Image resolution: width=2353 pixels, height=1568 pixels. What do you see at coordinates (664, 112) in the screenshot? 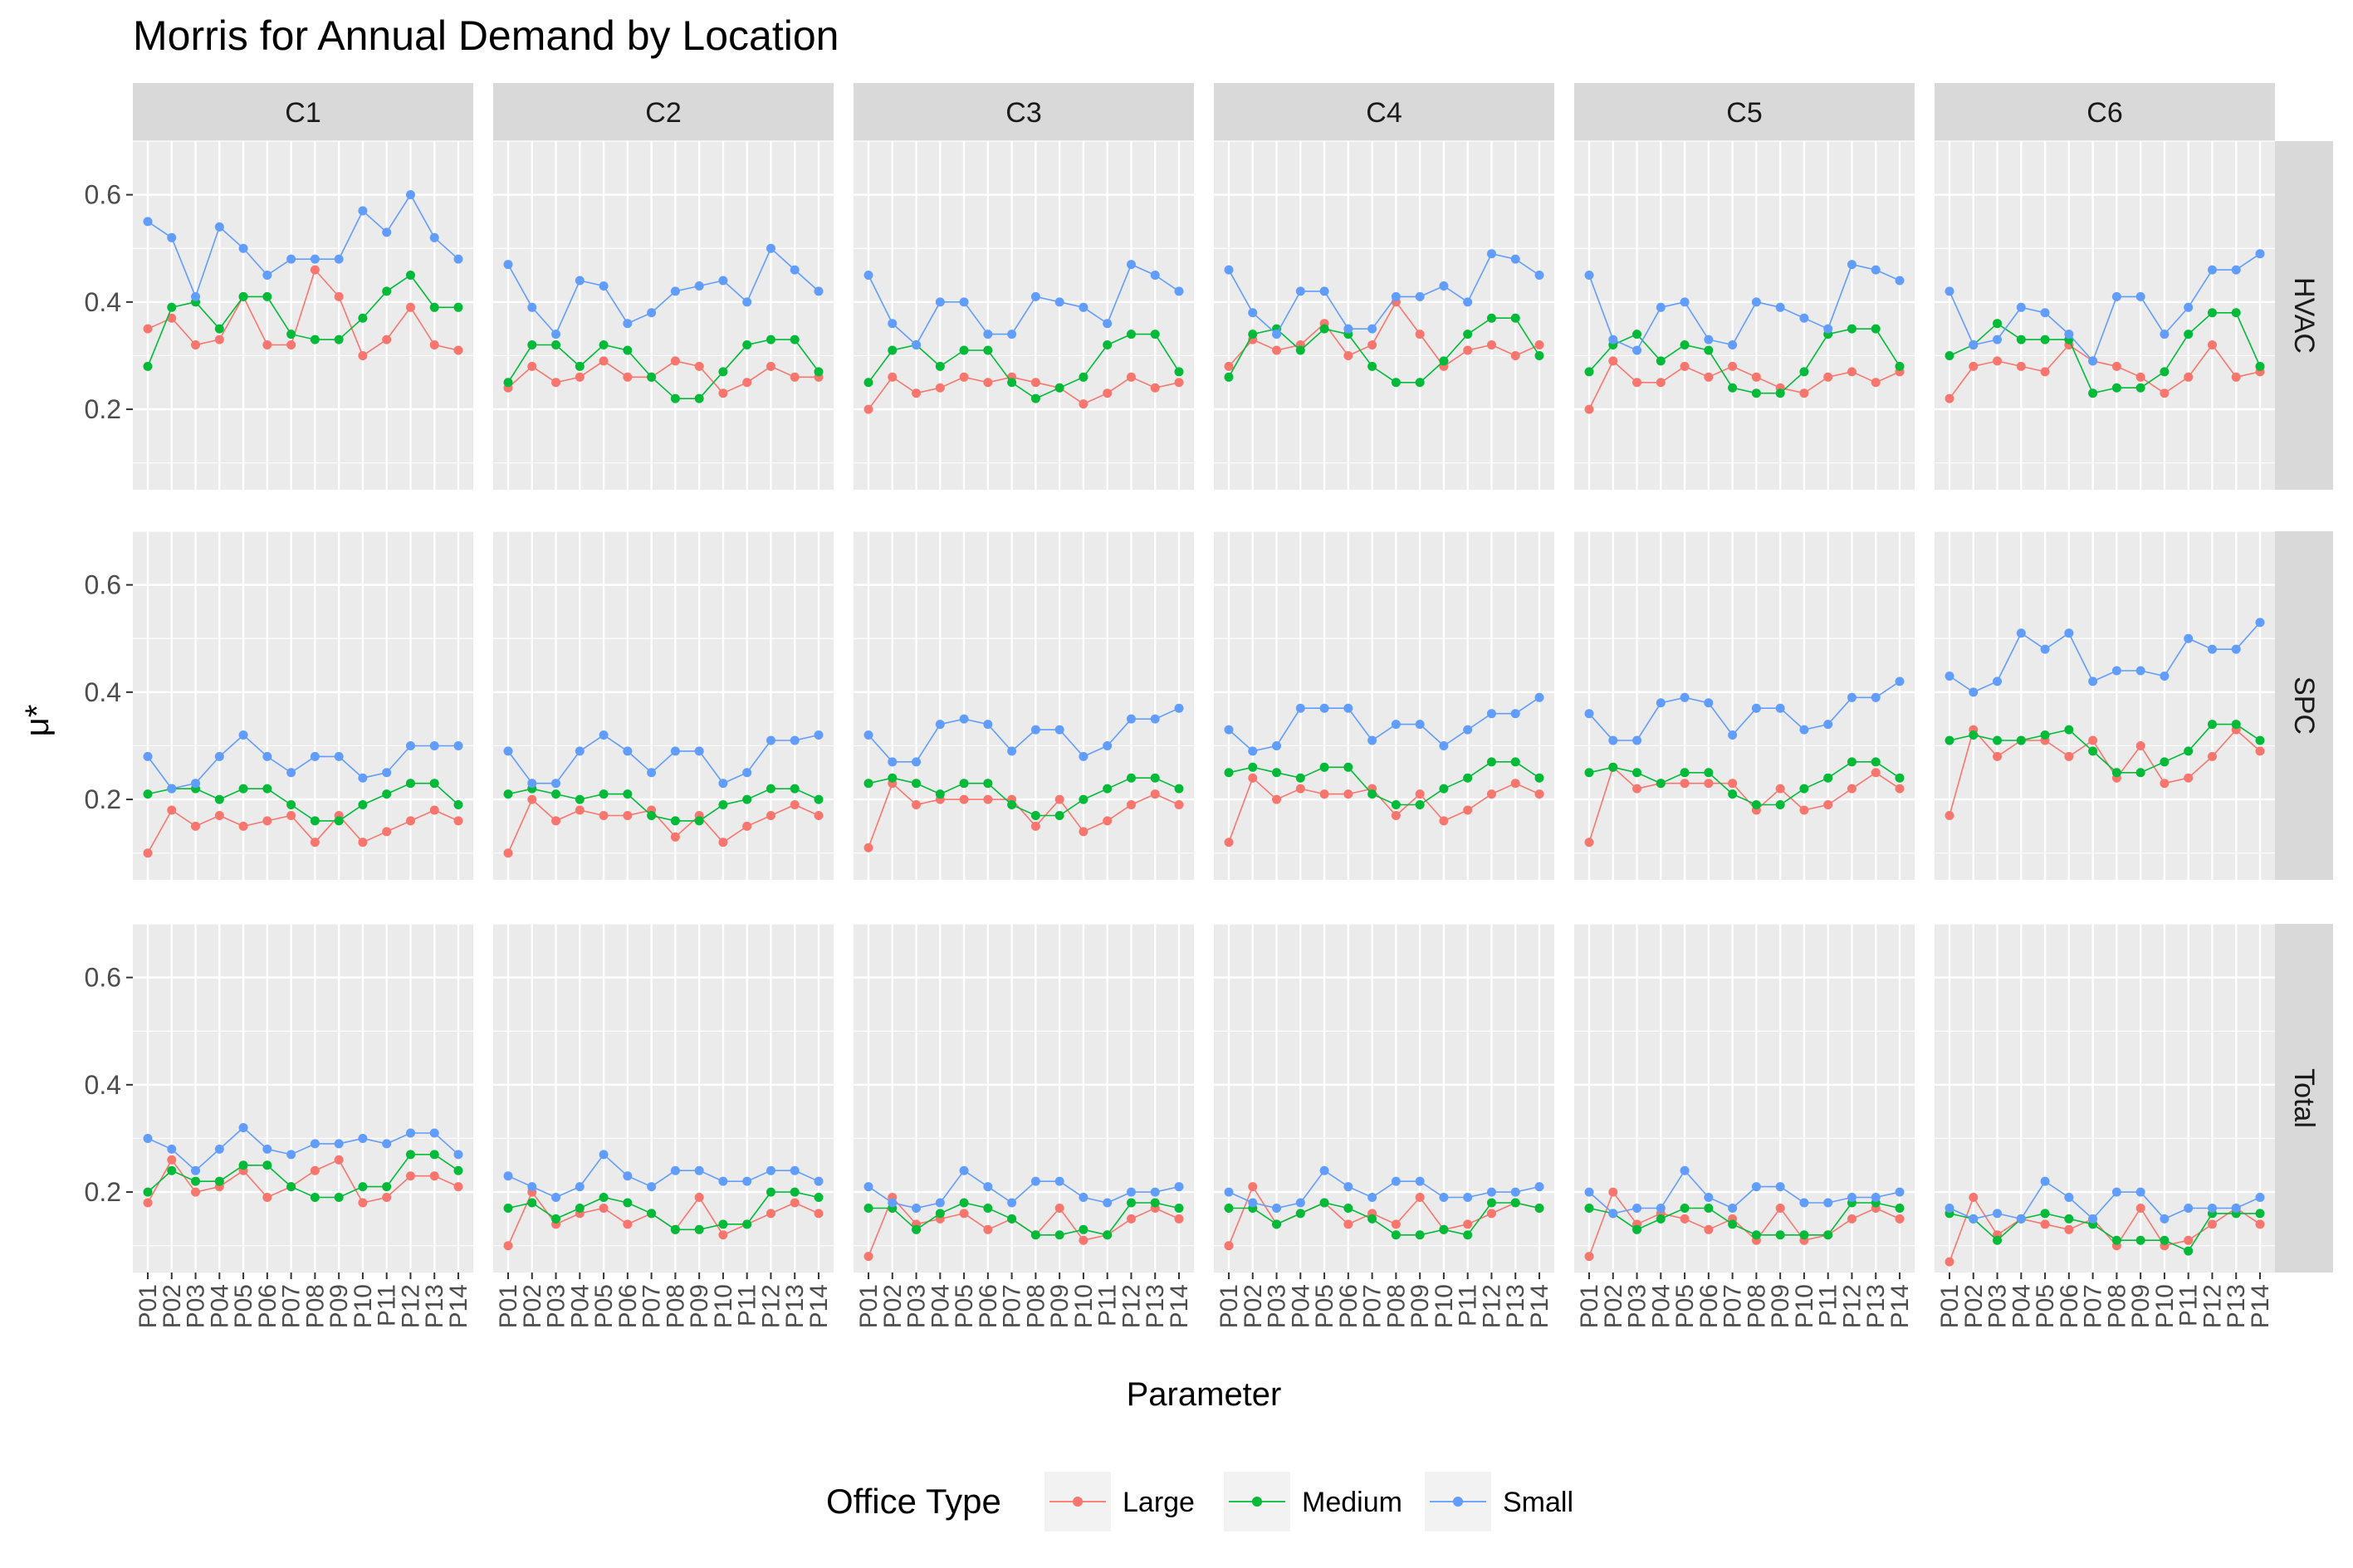
I see `strip-c2: C2` at bounding box center [664, 112].